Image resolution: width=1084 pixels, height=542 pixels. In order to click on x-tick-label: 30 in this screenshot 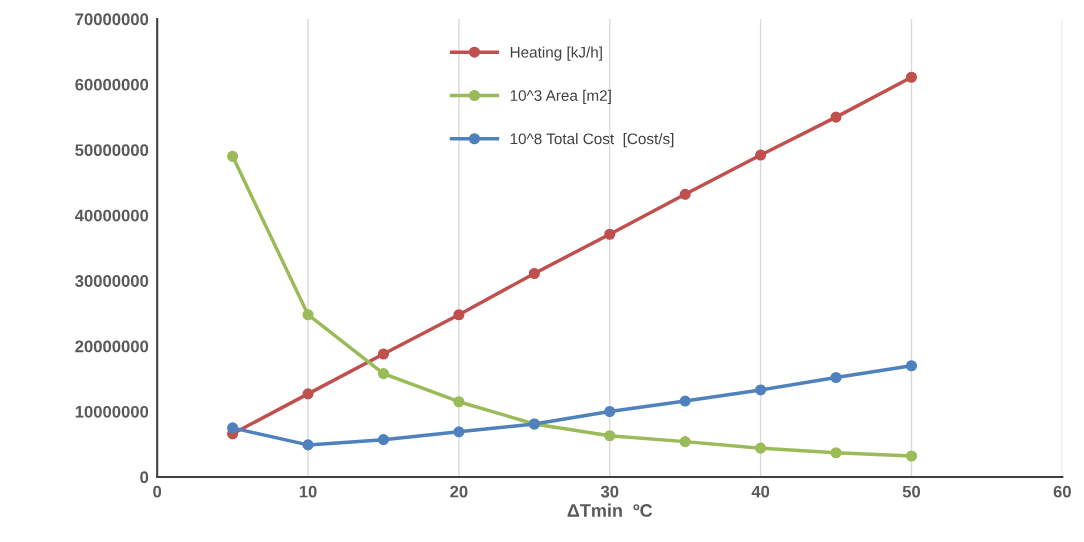, I will do `click(609, 491)`.